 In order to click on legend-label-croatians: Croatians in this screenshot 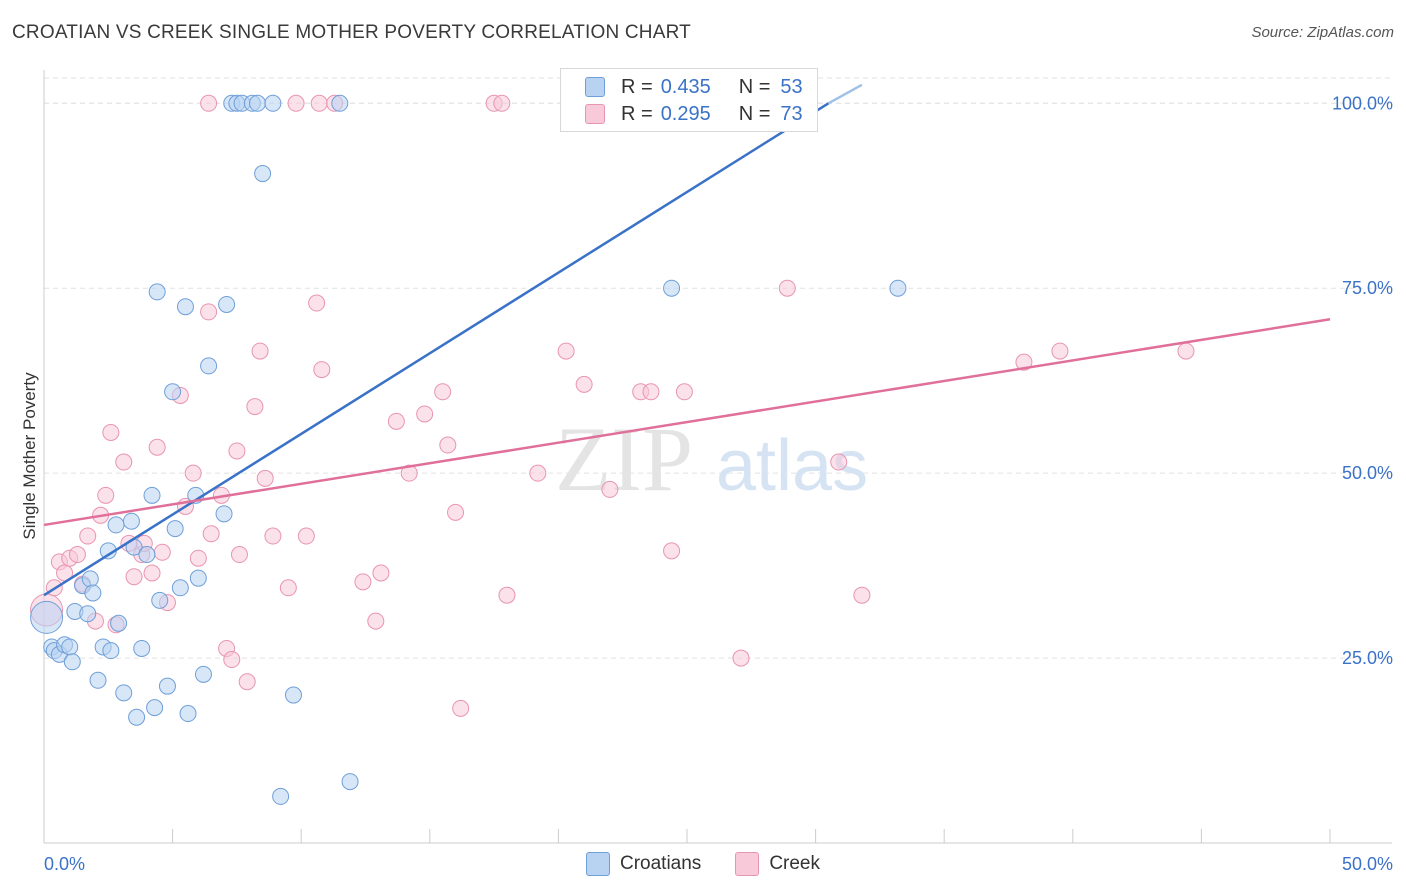, I will do `click(660, 863)`.